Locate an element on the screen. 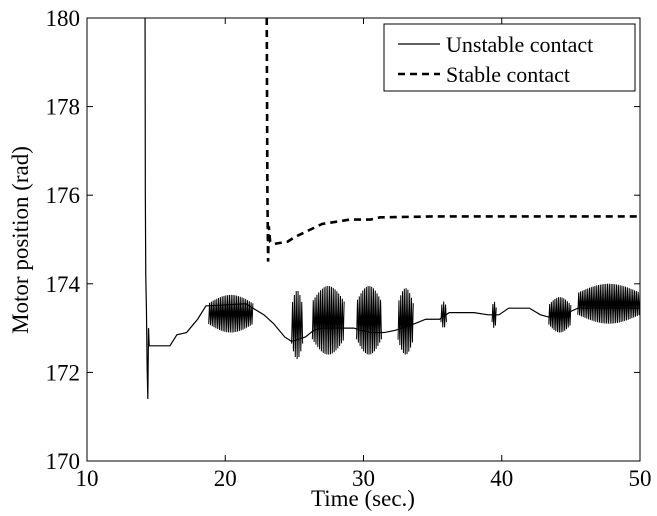  x-tick-label: 50 is located at coordinates (640, 478).